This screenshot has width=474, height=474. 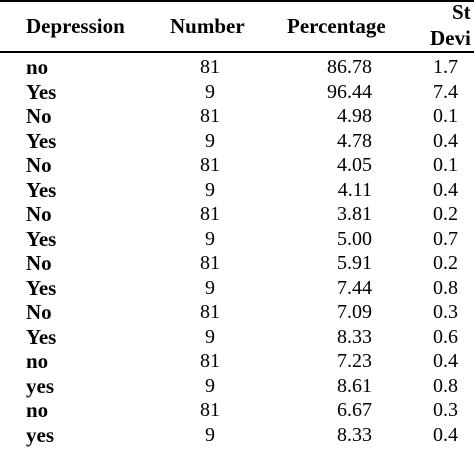 What do you see at coordinates (237, 239) in the screenshot?
I see `table-row: Yes 9 5.00 0.7` at bounding box center [237, 239].